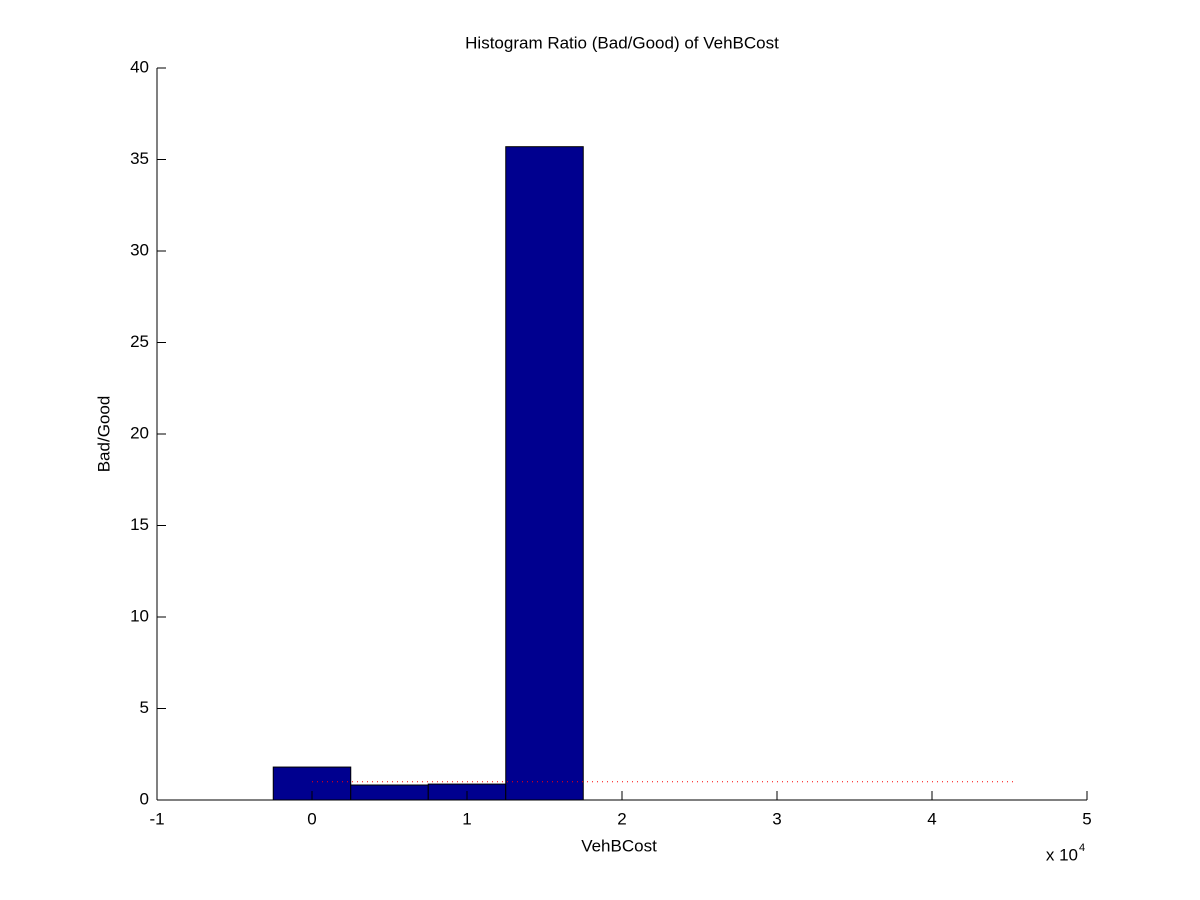 The width and height of the screenshot is (1200, 900). What do you see at coordinates (622, 42) in the screenshot?
I see `chart-title: Histogram Ratio (Bad/Good) of VehBCost` at bounding box center [622, 42].